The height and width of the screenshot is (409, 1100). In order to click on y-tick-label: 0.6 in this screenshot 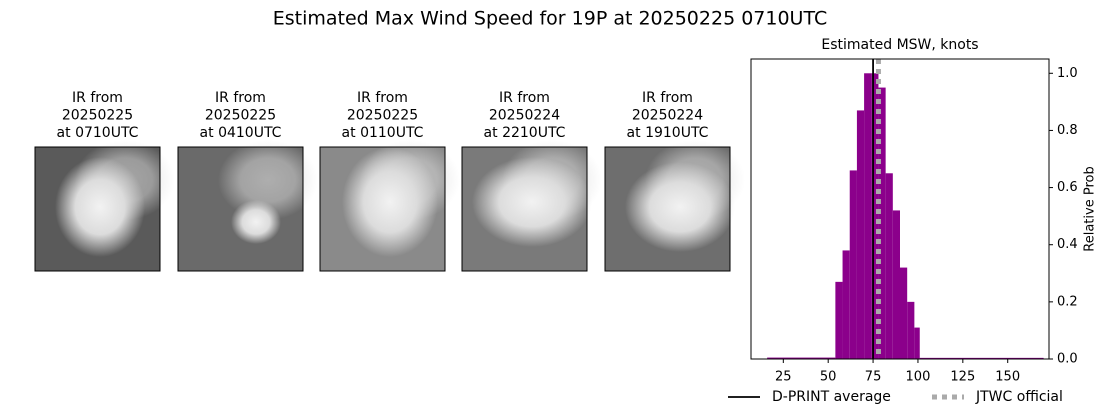, I will do `click(1067, 187)`.